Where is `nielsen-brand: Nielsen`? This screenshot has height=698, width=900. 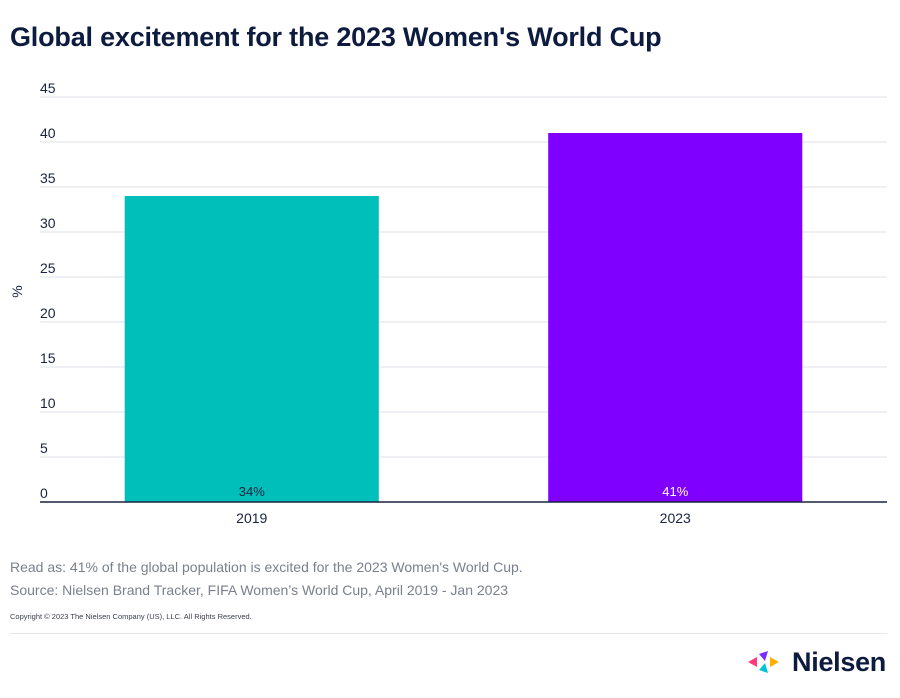 nielsen-brand: Nielsen is located at coordinates (817, 662).